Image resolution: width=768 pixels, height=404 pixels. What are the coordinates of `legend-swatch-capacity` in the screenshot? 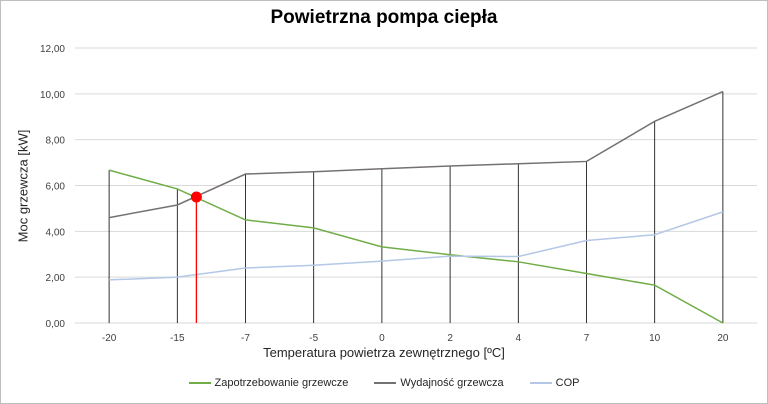 It's located at (385, 383).